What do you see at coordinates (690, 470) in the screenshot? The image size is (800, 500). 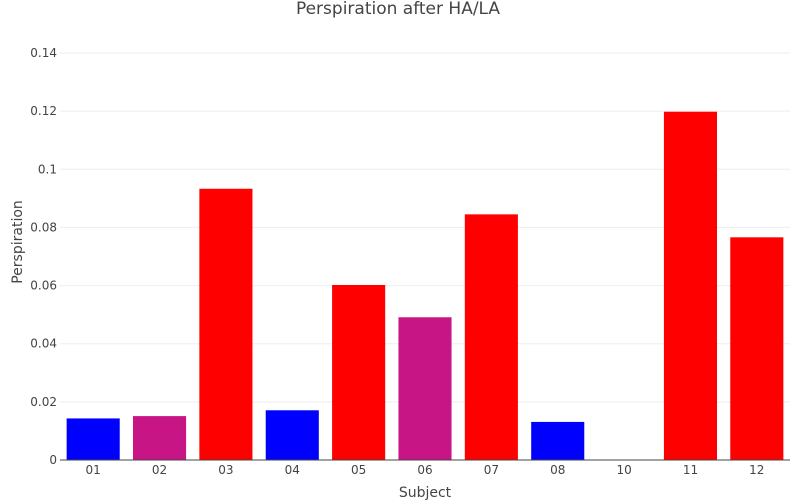 I see `x-tick-label: 11` at bounding box center [690, 470].